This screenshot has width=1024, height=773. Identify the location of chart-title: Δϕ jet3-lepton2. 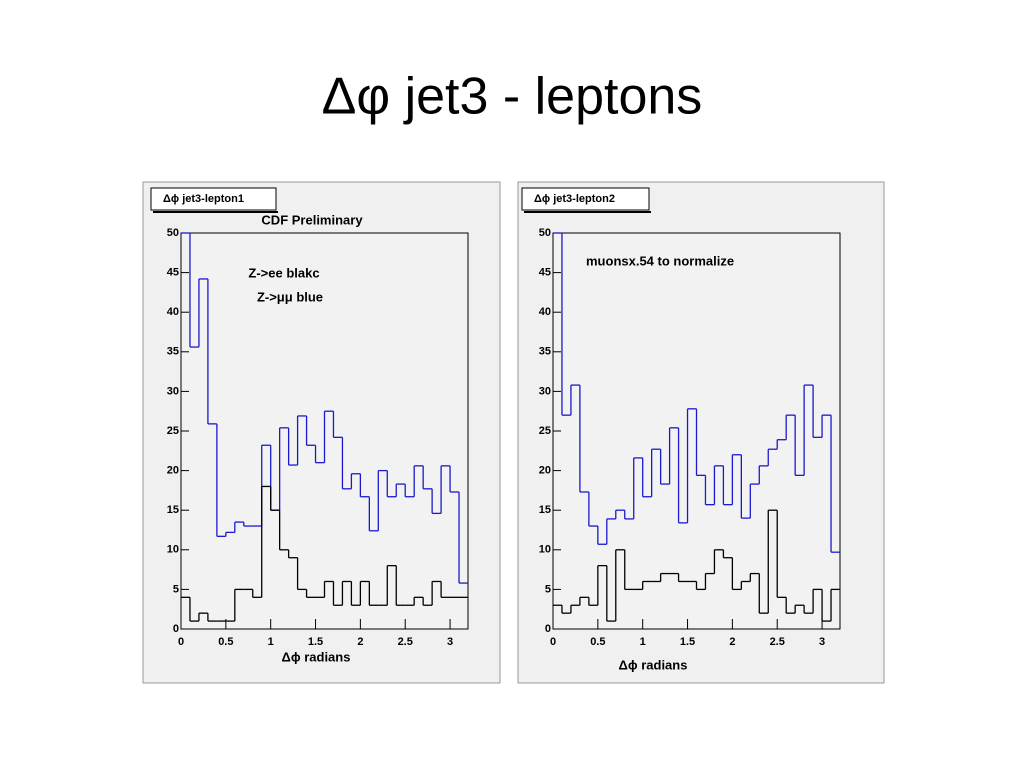
(574, 199).